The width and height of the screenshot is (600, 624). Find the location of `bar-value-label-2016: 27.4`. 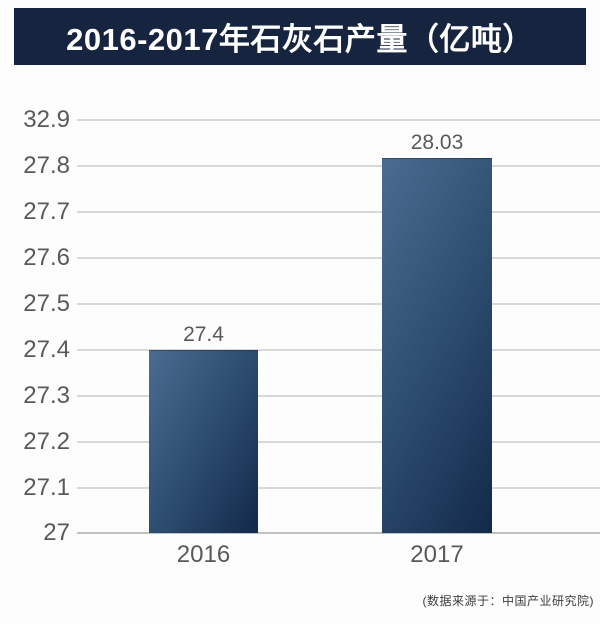

bar-value-label-2016: 27.4 is located at coordinates (203, 334).